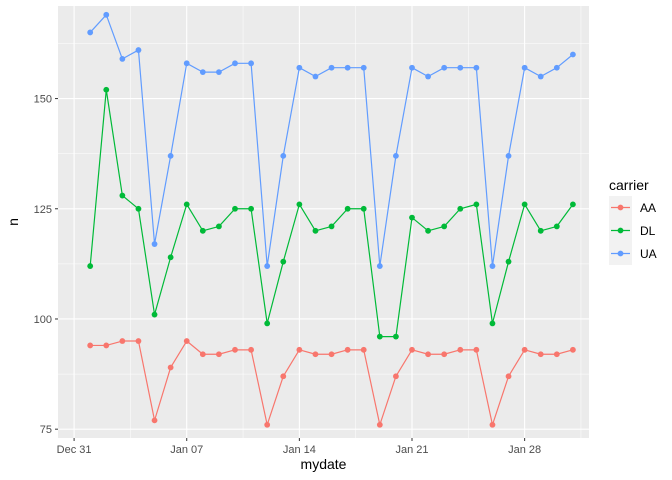  I want to click on y-tick-labels: 75 100 125 150, so click(43, 265).